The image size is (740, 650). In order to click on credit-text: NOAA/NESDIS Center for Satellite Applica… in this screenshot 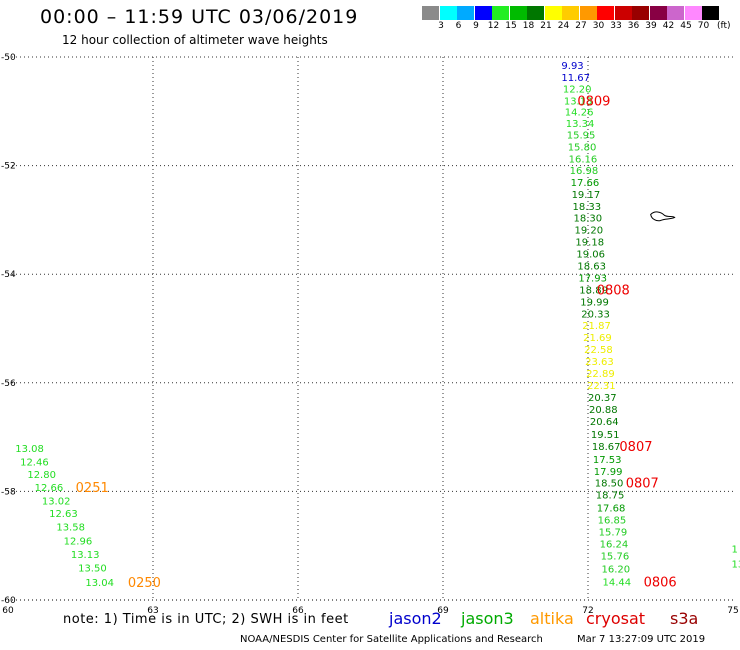, I will do `click(391, 639)`.